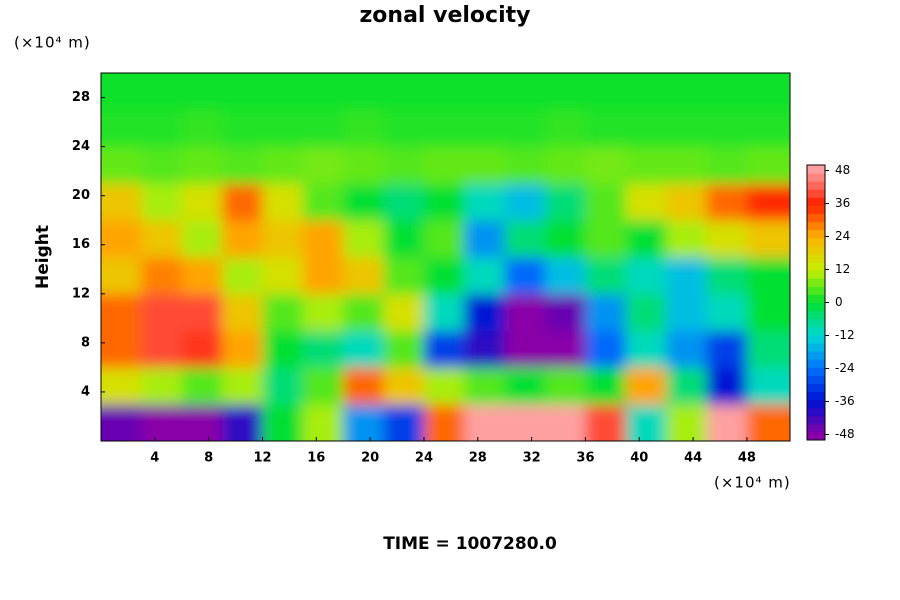 This screenshot has width=900, height=600. Describe the element at coordinates (445, 15) in the screenshot. I see `chart-title: zonal velocity` at that location.